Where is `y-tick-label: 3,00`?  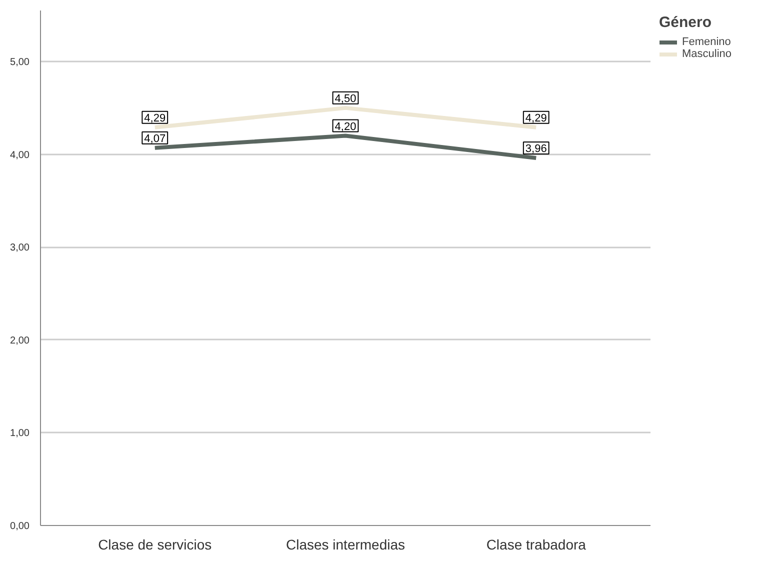
y-tick-label: 3,00 is located at coordinates (20, 248).